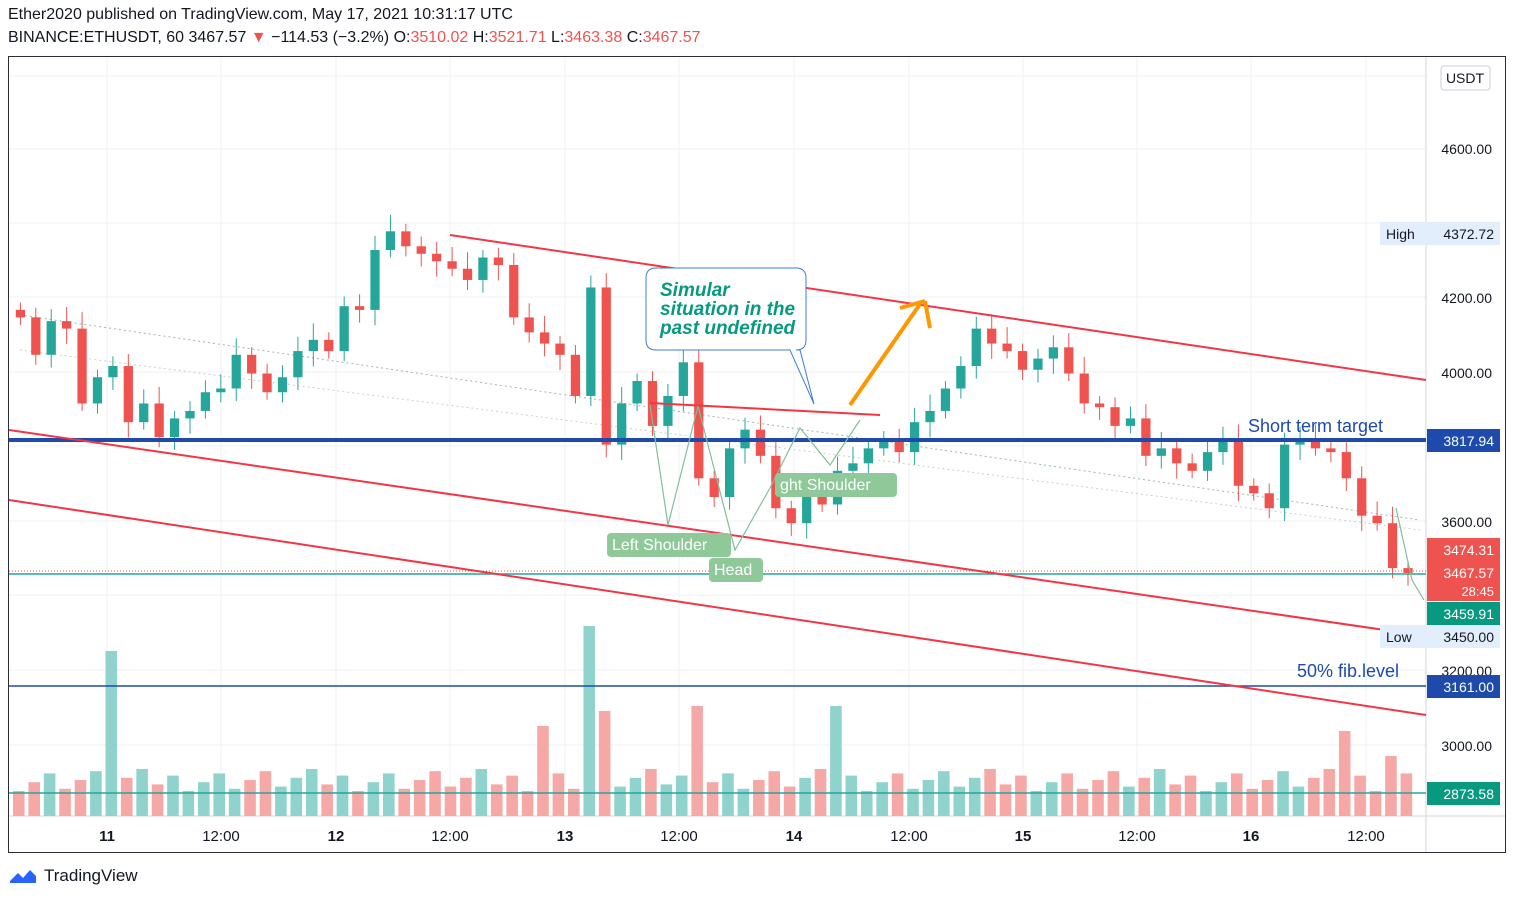  I want to click on open-value: 3510.02, so click(439, 37).